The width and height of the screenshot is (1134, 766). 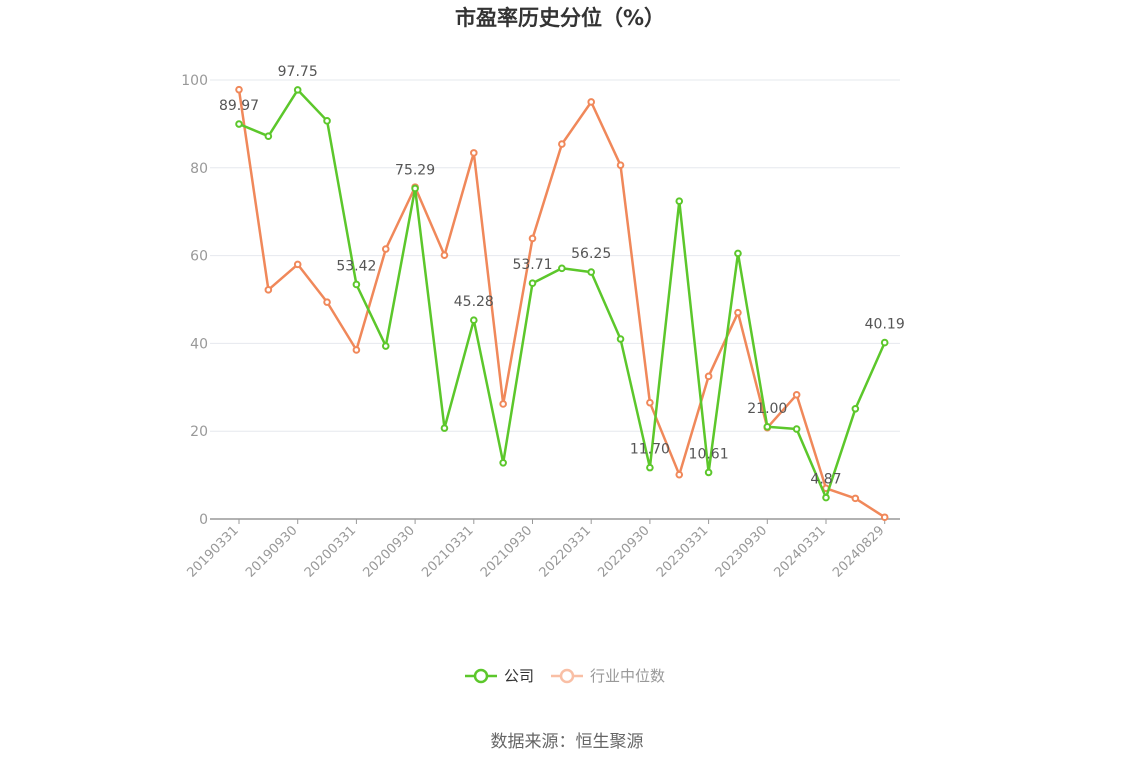 What do you see at coordinates (298, 72) in the screenshot?
I see `data-label: 97.75` at bounding box center [298, 72].